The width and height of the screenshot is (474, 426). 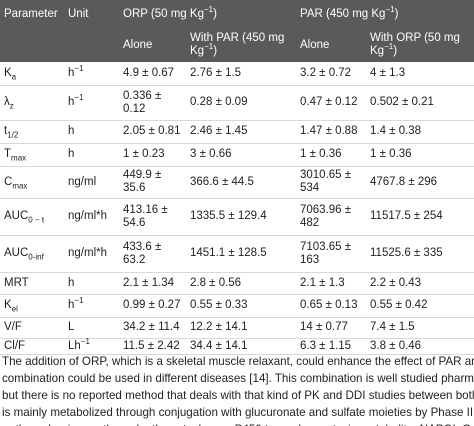 I want to click on text-base: C, so click(x=8, y=181).